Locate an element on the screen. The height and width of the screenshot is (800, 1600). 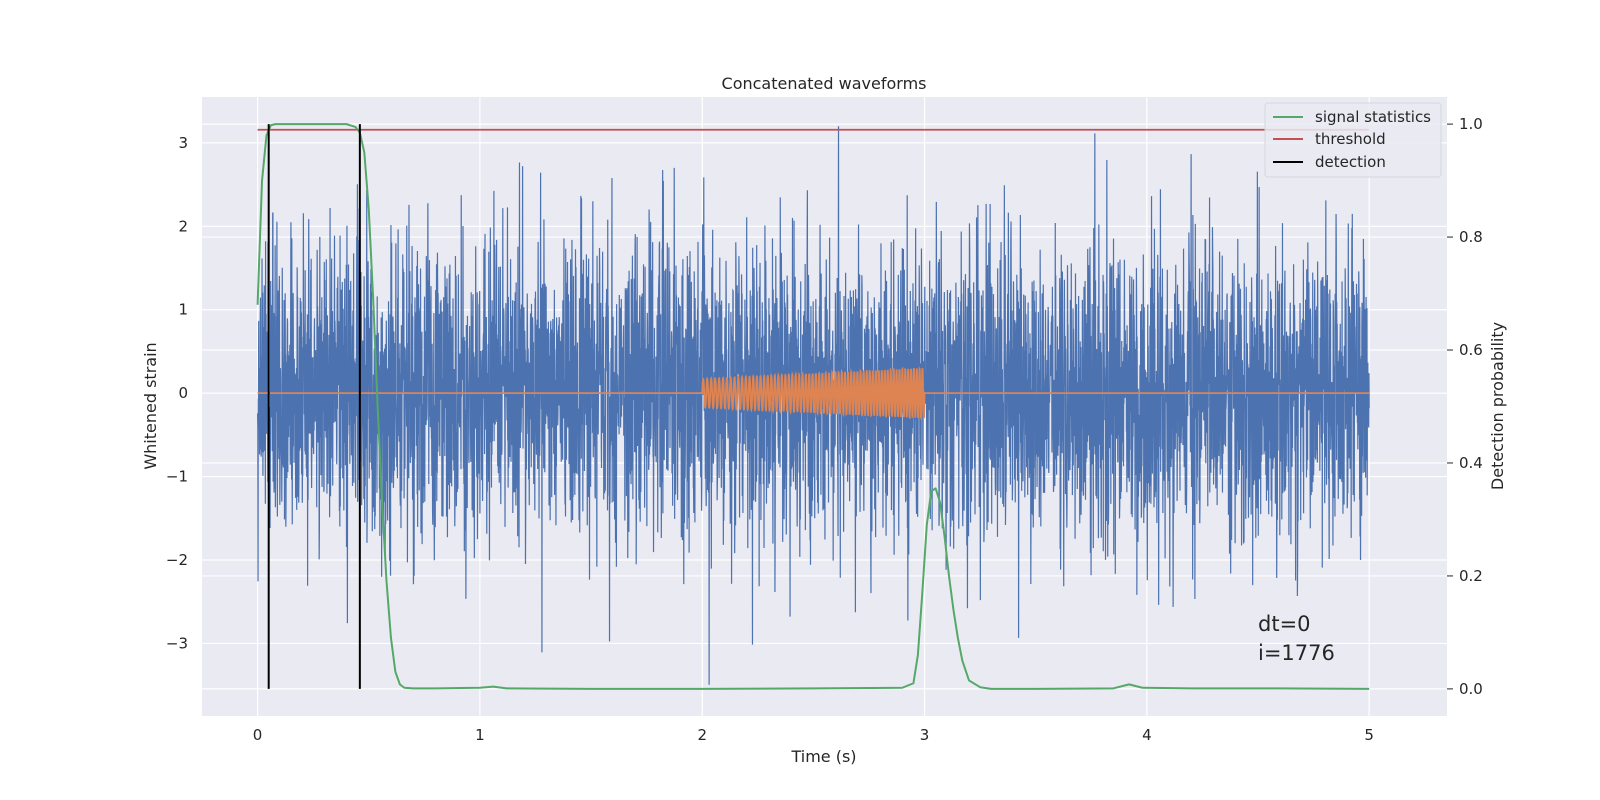
y-tick-label: −1 is located at coordinates (177, 477).